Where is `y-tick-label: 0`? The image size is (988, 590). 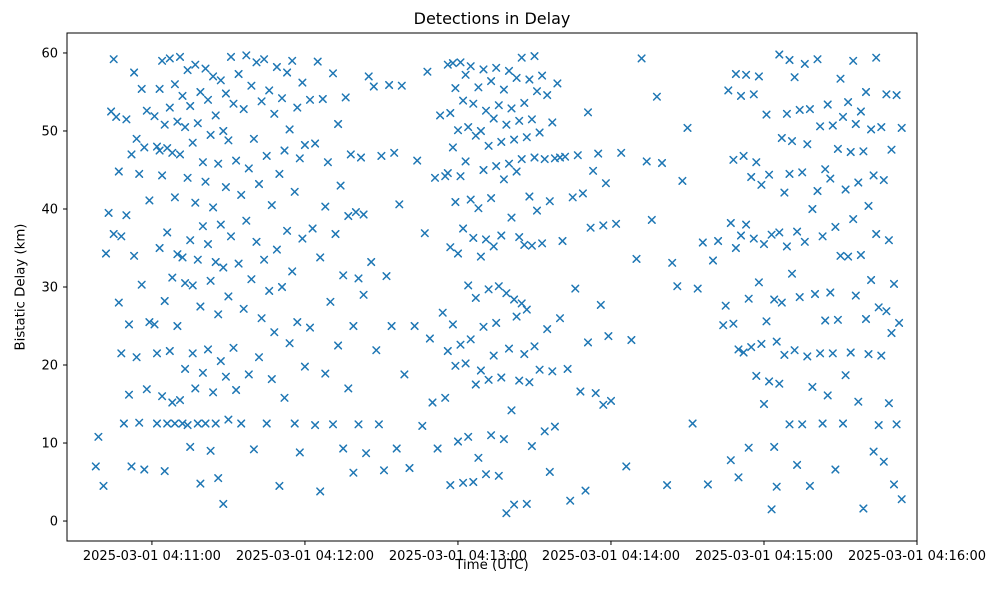
y-tick-label: 0 is located at coordinates (54, 522).